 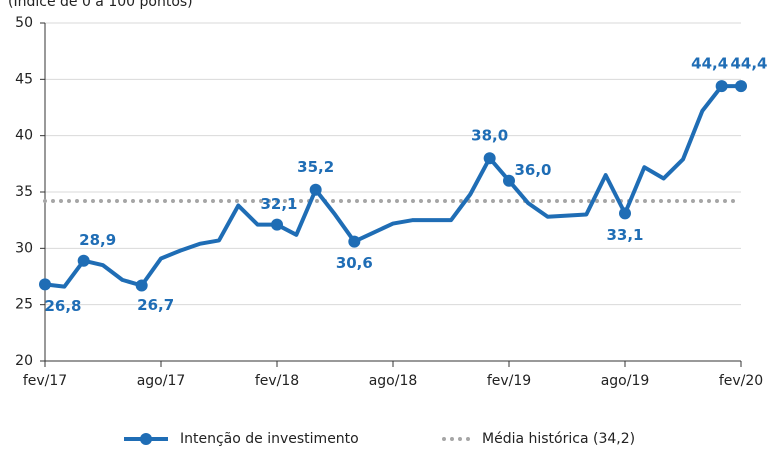 I want to click on x-tick-label: fev/17, so click(x=45, y=381).